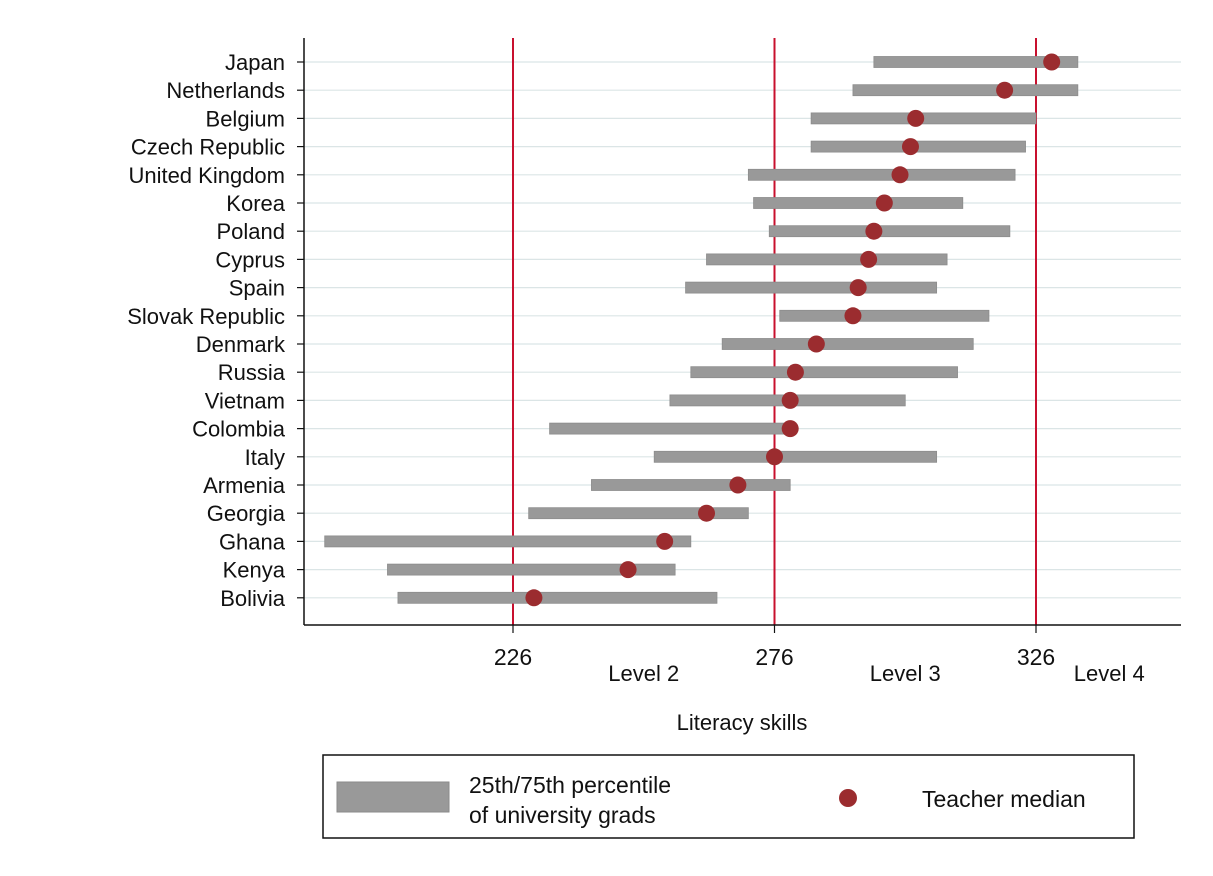 The width and height of the screenshot is (1213, 876). What do you see at coordinates (1109, 673) in the screenshot?
I see `level-label: Level 4` at bounding box center [1109, 673].